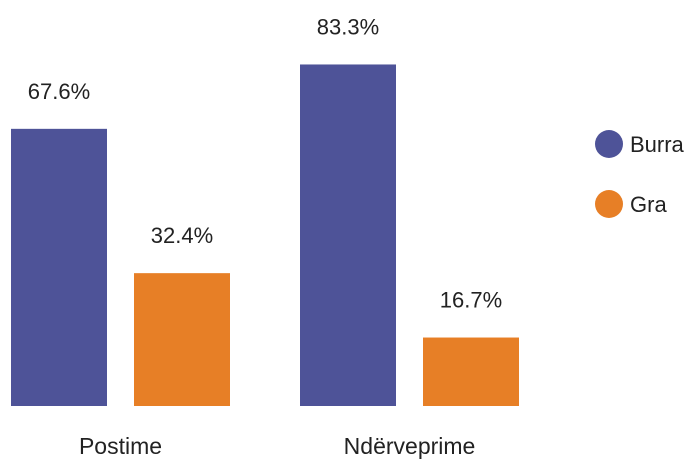 The image size is (693, 460). I want to click on legend-label-burra: Burra, so click(657, 144).